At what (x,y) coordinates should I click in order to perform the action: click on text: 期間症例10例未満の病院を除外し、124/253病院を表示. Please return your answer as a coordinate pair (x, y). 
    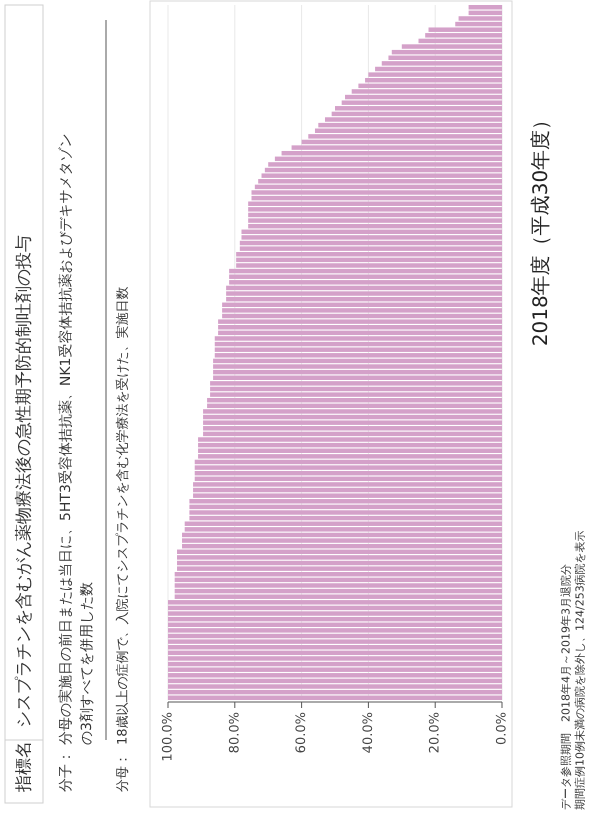
    Looking at the image, I should click on (580, 670).